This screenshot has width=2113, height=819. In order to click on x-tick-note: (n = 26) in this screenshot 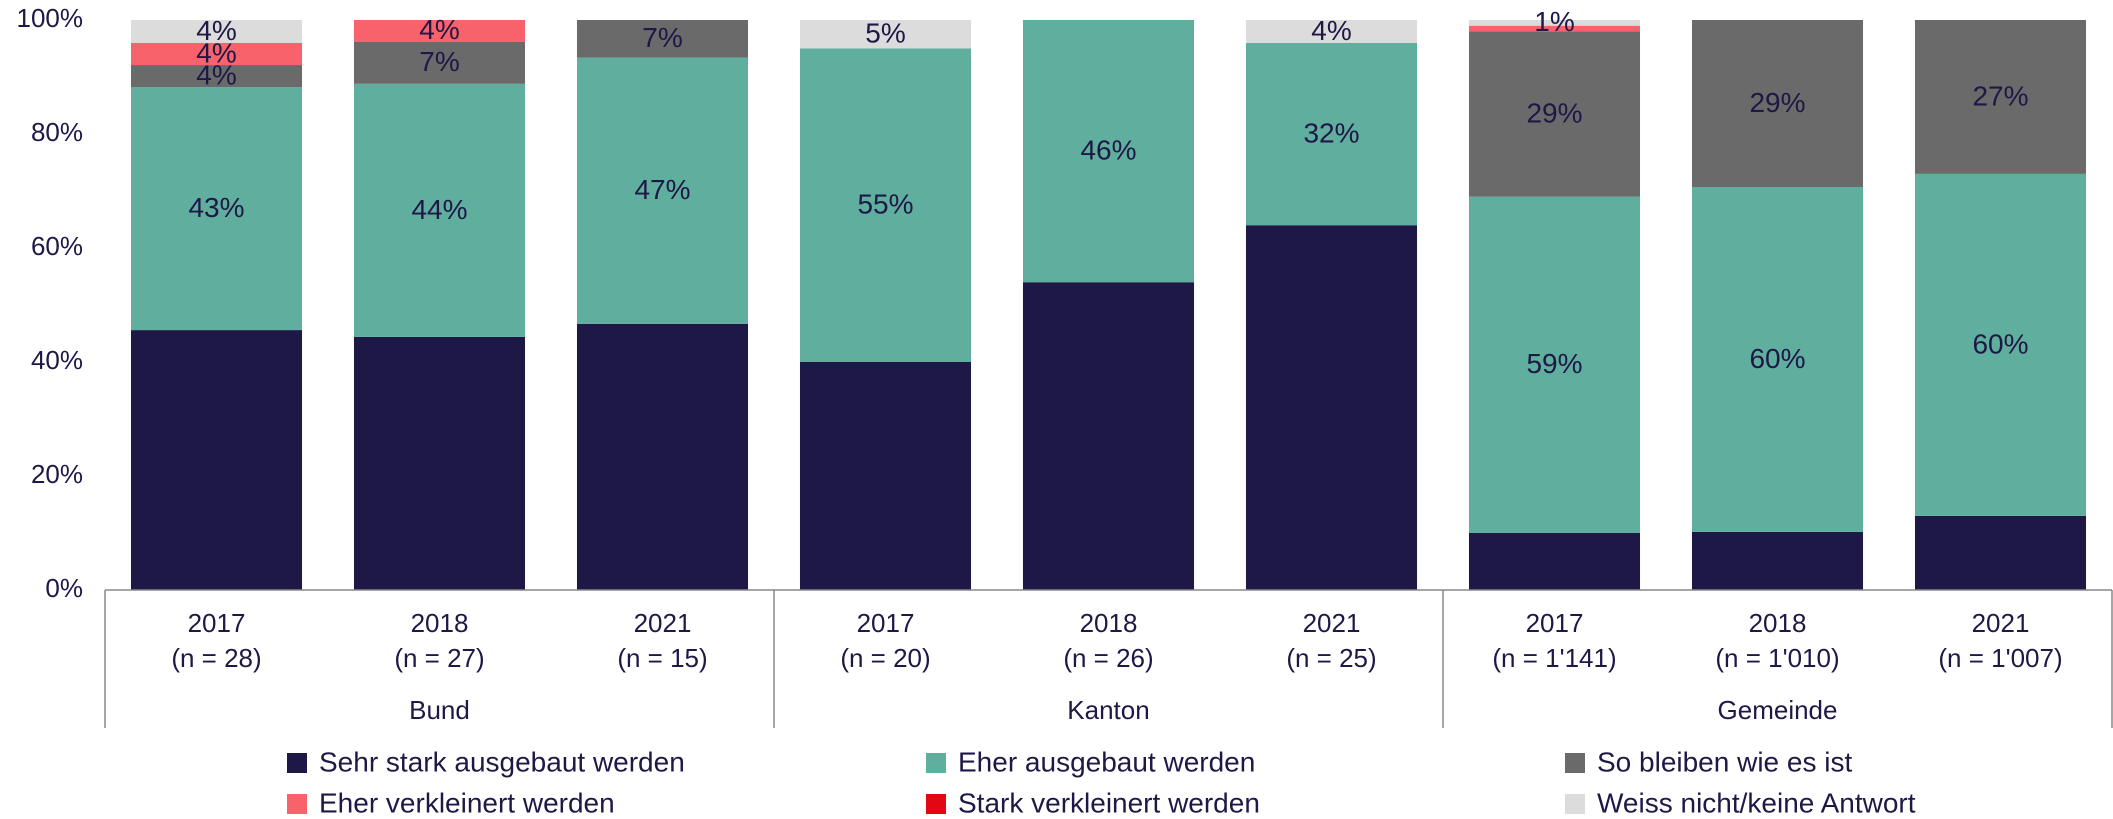, I will do `click(1108, 658)`.